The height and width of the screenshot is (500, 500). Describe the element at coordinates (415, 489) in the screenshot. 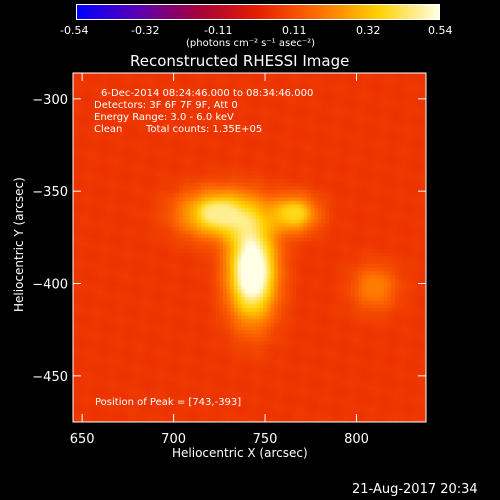

I see `footer-date: 21-Aug-2017 20:34` at that location.